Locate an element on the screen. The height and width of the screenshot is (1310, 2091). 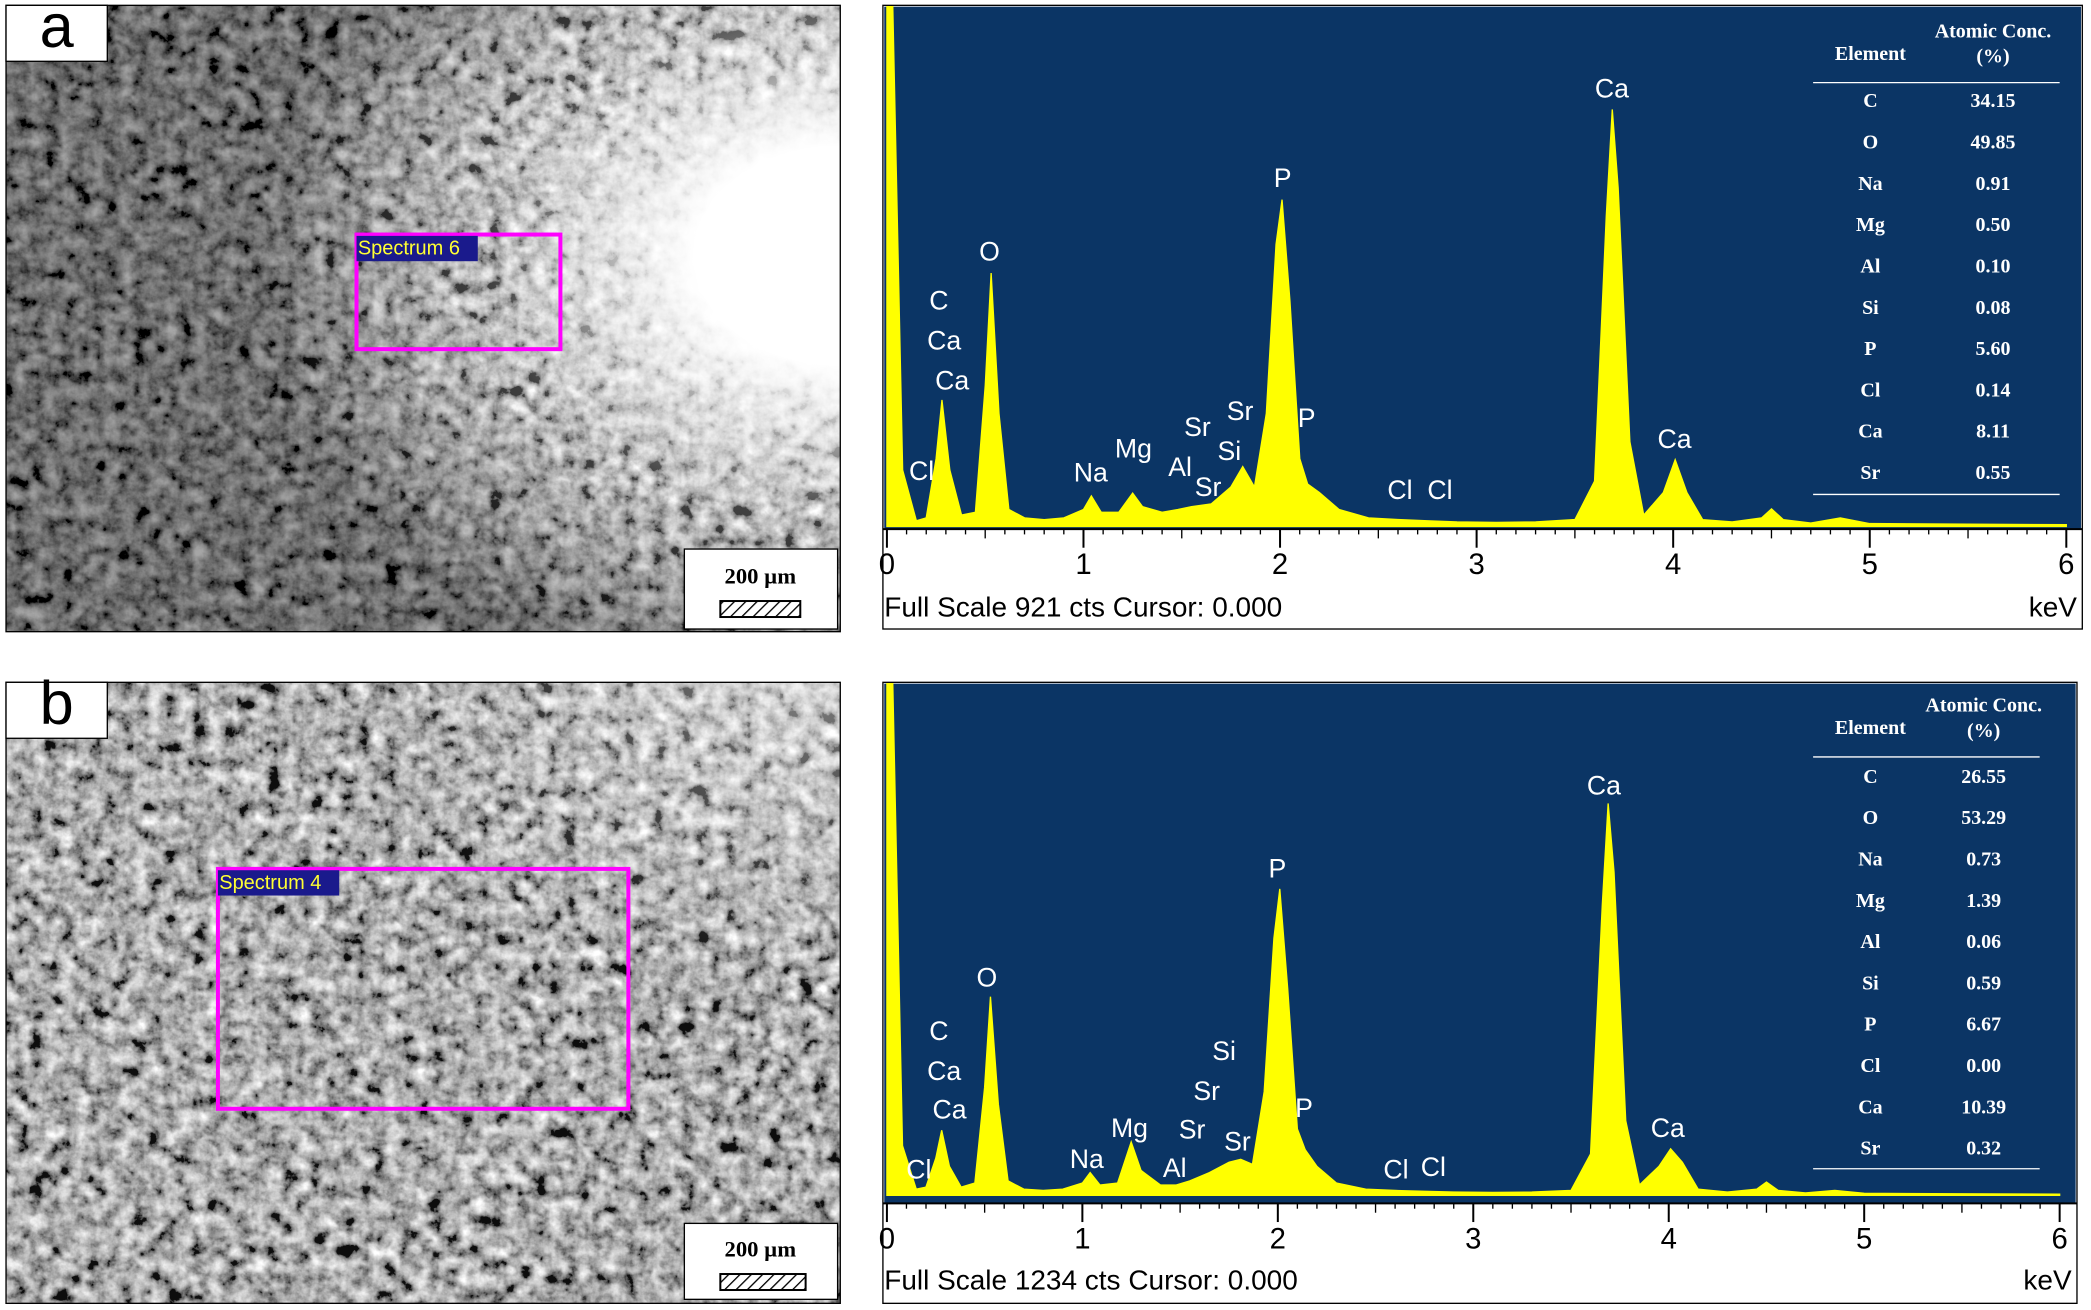
table-cell: 0.08 is located at coordinates (1993, 308).